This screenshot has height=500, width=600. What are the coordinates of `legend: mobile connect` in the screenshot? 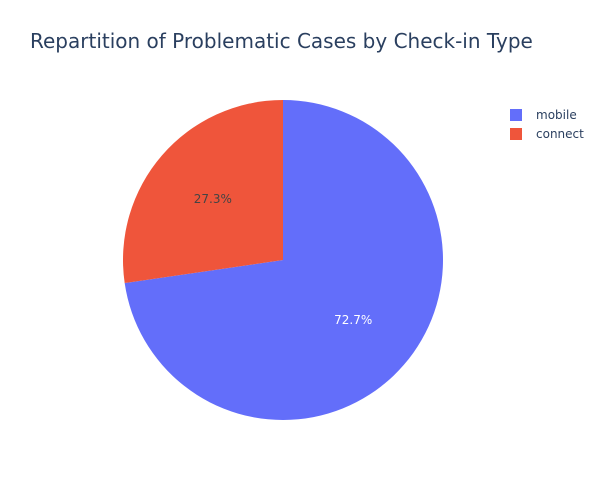 It's located at (547, 124).